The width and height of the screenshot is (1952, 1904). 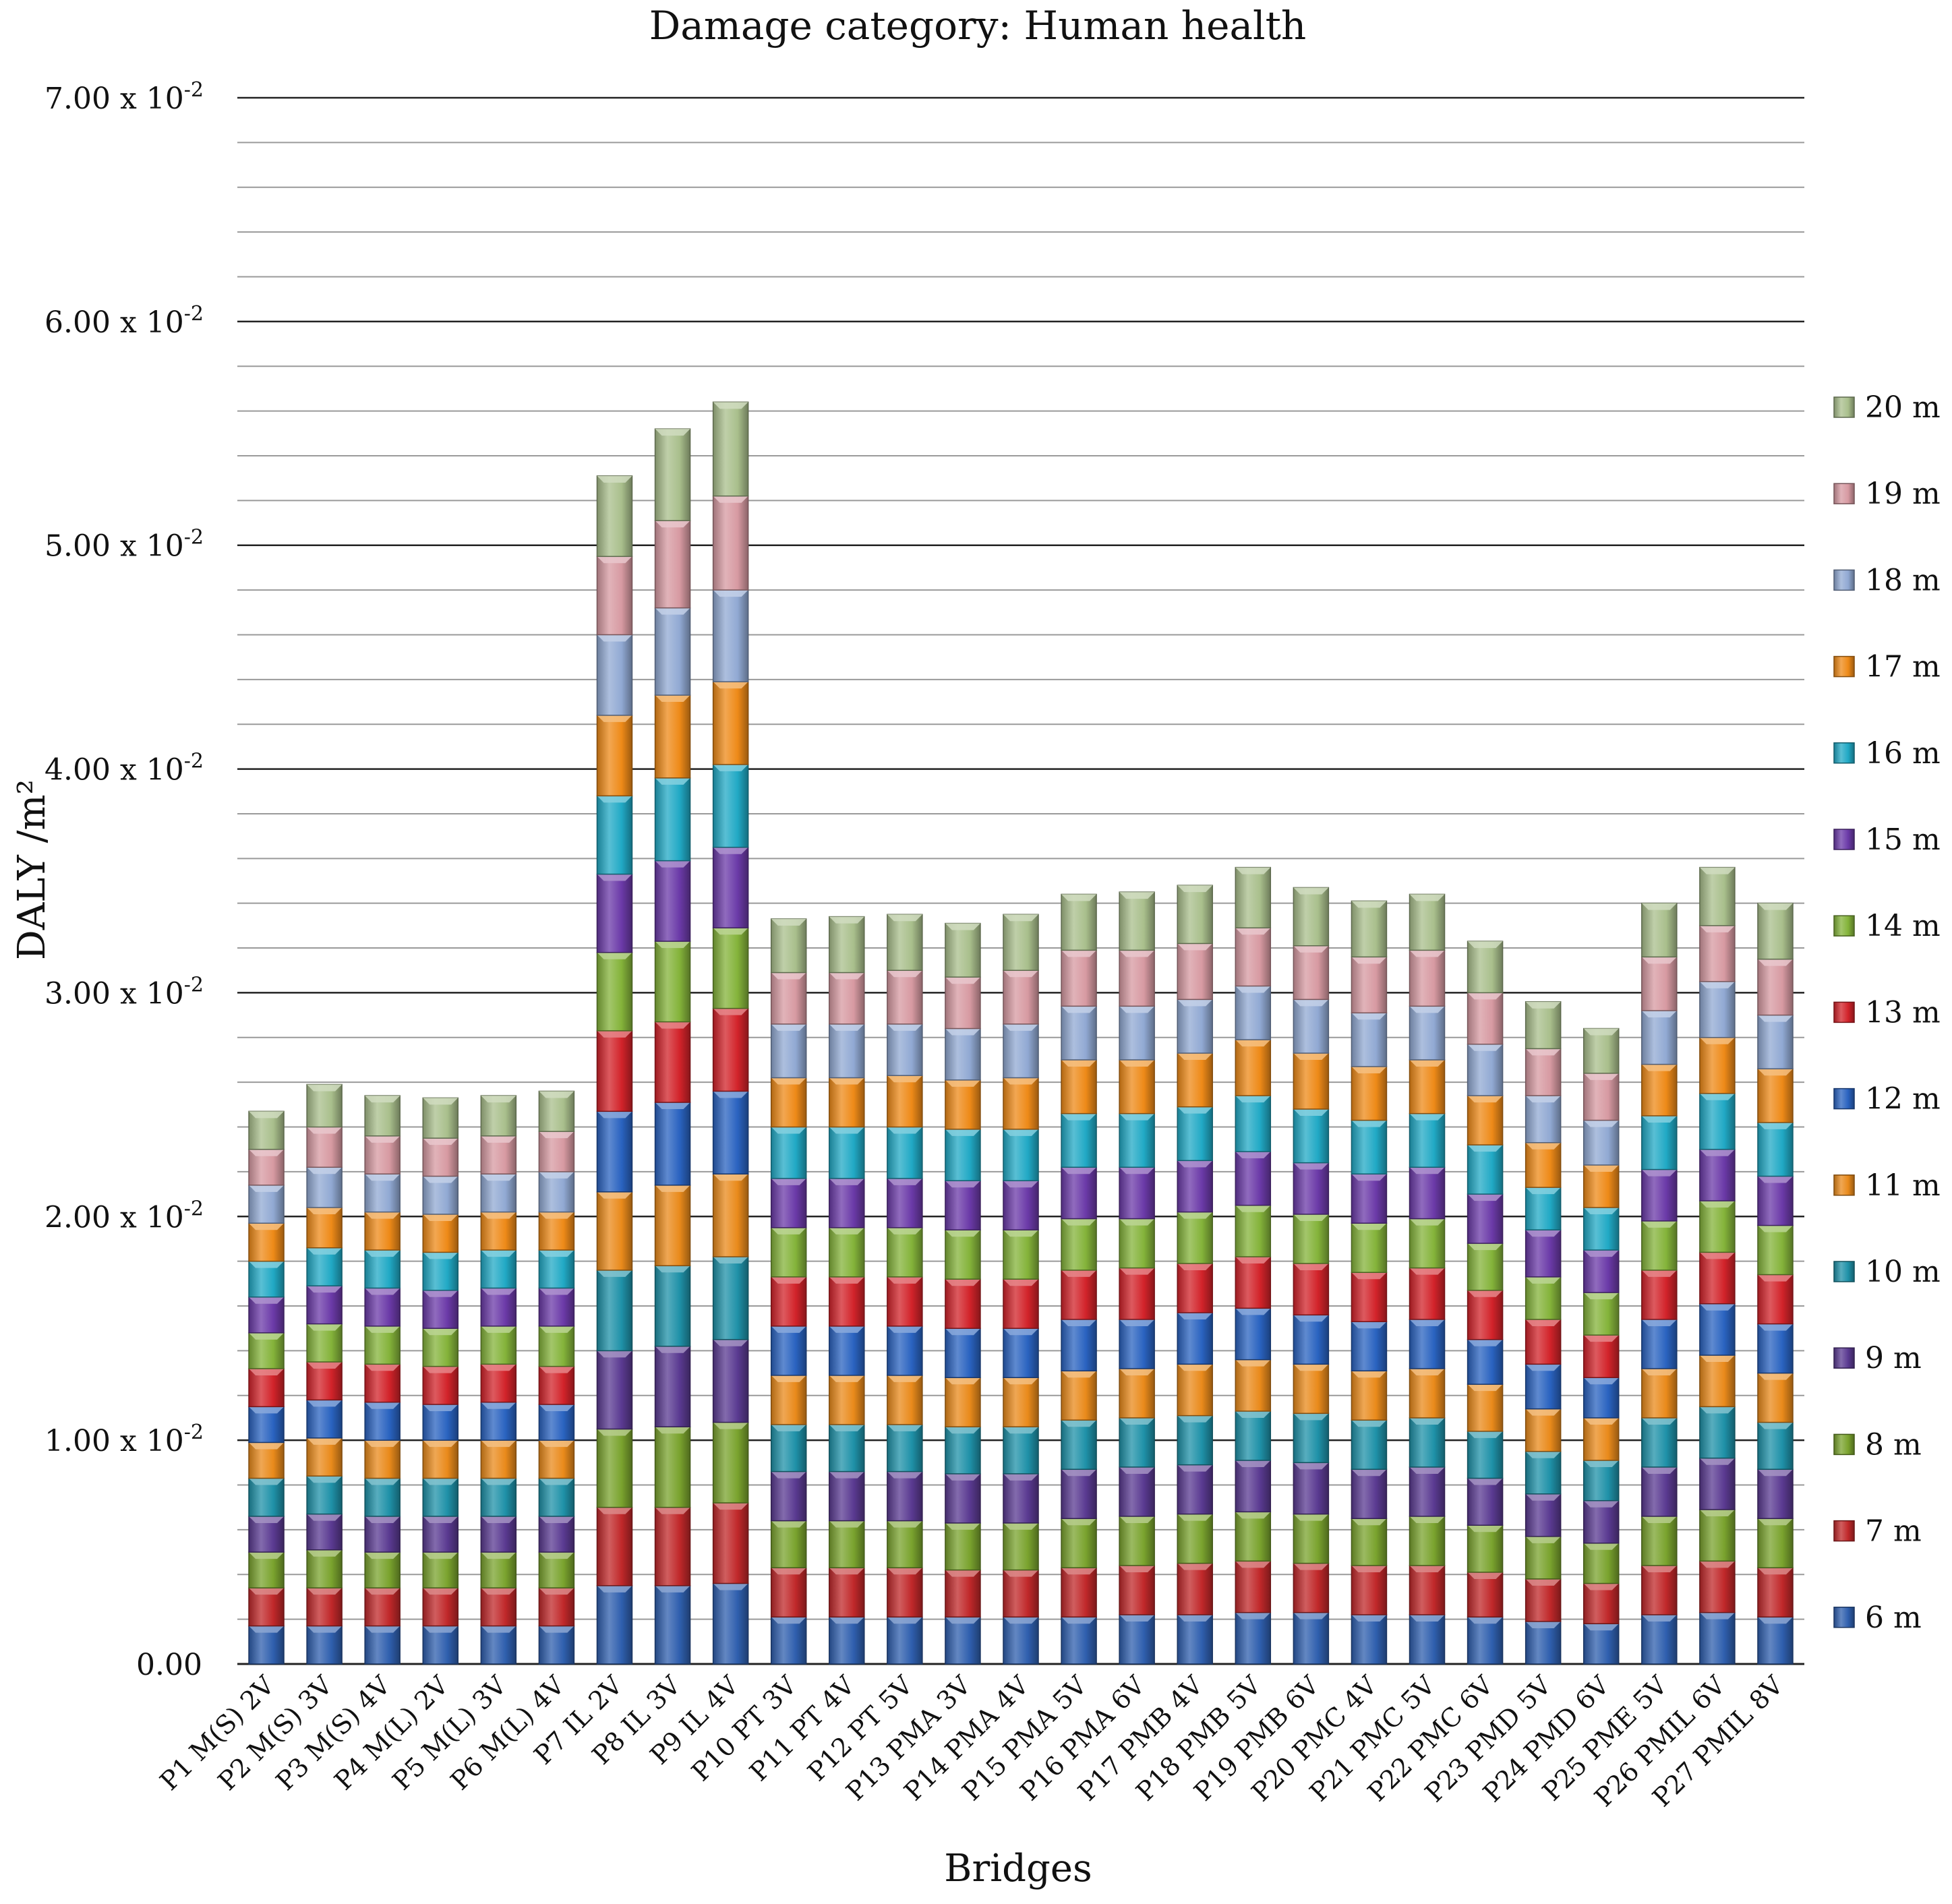 What do you see at coordinates (32, 869) in the screenshot?
I see `y-axis-label: DALY /m²` at bounding box center [32, 869].